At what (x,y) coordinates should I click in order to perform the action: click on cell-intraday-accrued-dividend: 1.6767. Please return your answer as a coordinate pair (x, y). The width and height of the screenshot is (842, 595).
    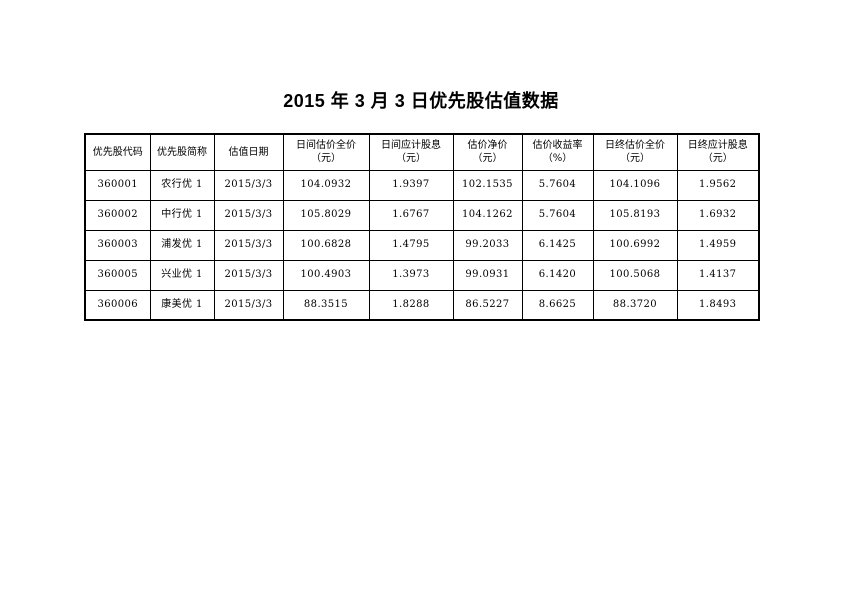
    Looking at the image, I should click on (411, 215).